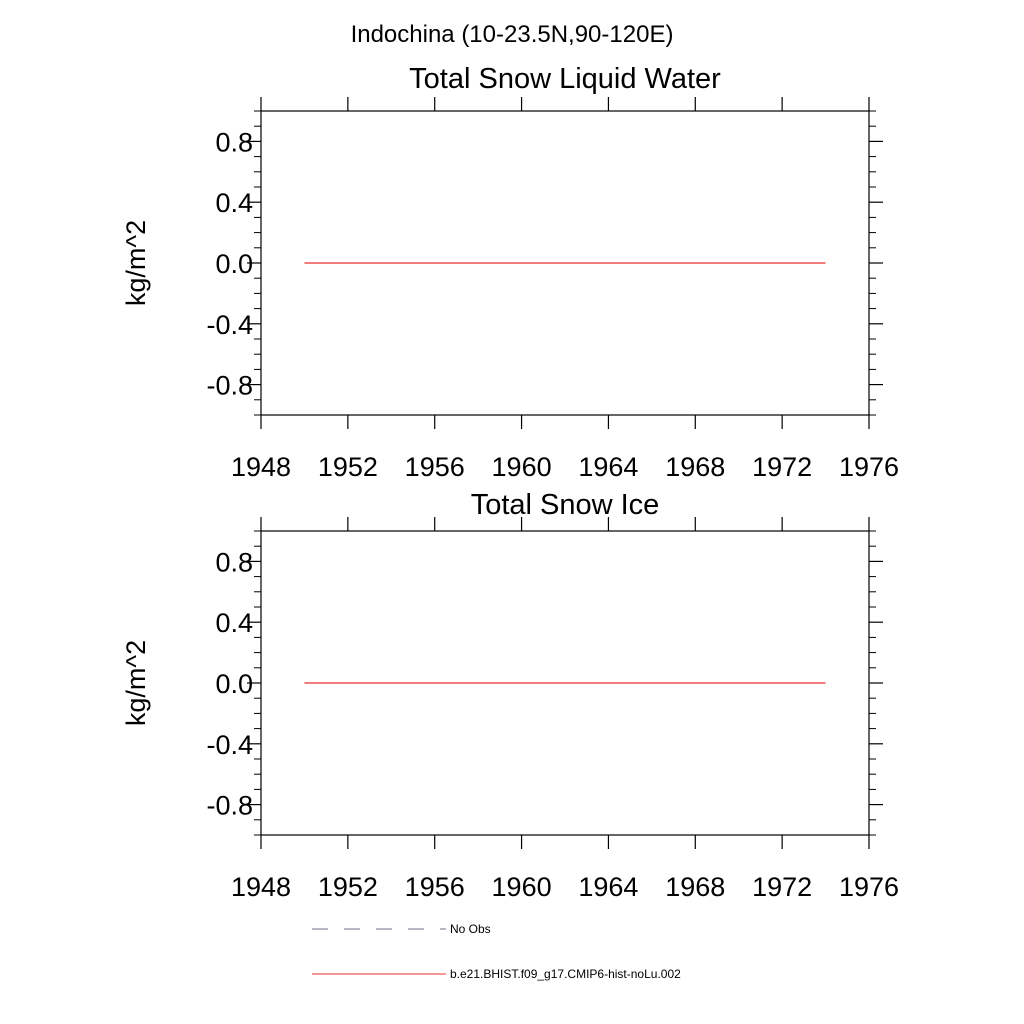  What do you see at coordinates (565, 974) in the screenshot?
I see `legend-label: b.e21.BHIST.f09_g17.CMIP6-hist-noLu.002` at bounding box center [565, 974].